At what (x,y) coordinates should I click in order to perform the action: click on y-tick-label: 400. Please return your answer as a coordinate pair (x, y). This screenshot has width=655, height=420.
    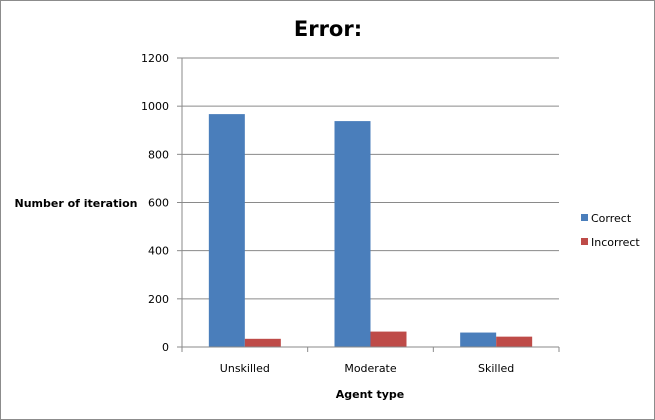
    Looking at the image, I should click on (158, 251).